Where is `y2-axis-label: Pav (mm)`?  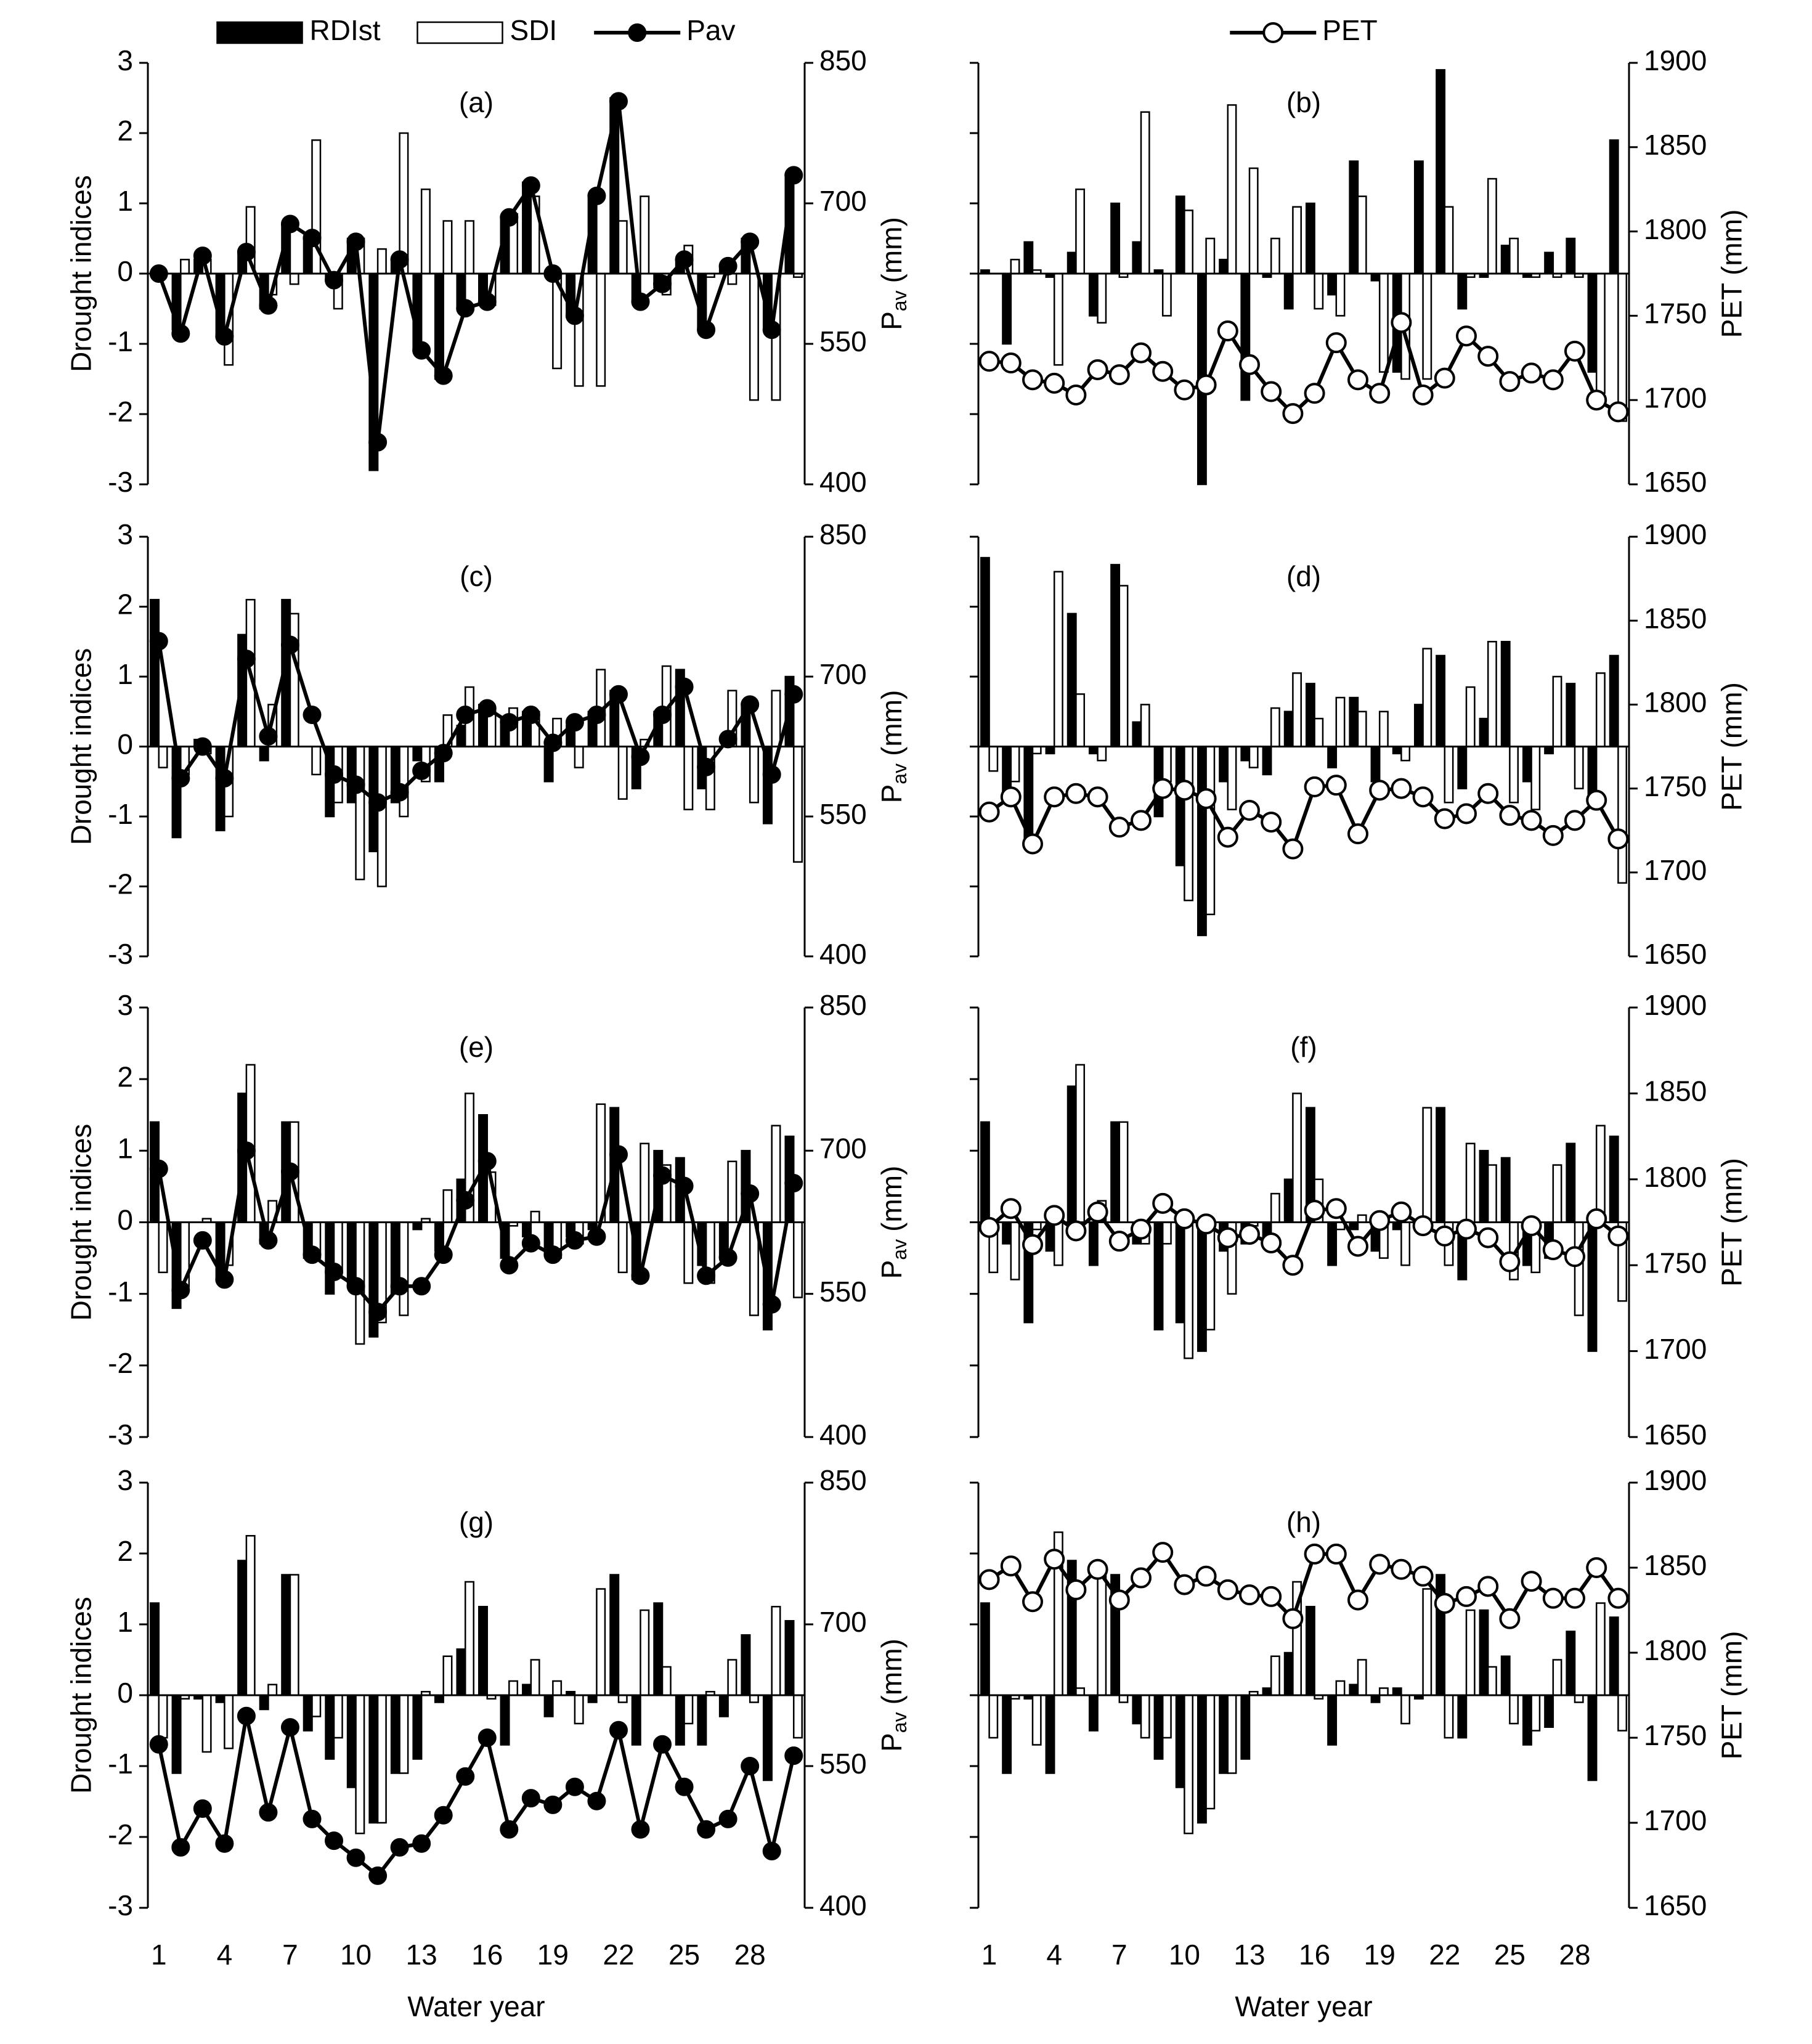 y2-axis-label: Pav (mm) is located at coordinates (893, 747).